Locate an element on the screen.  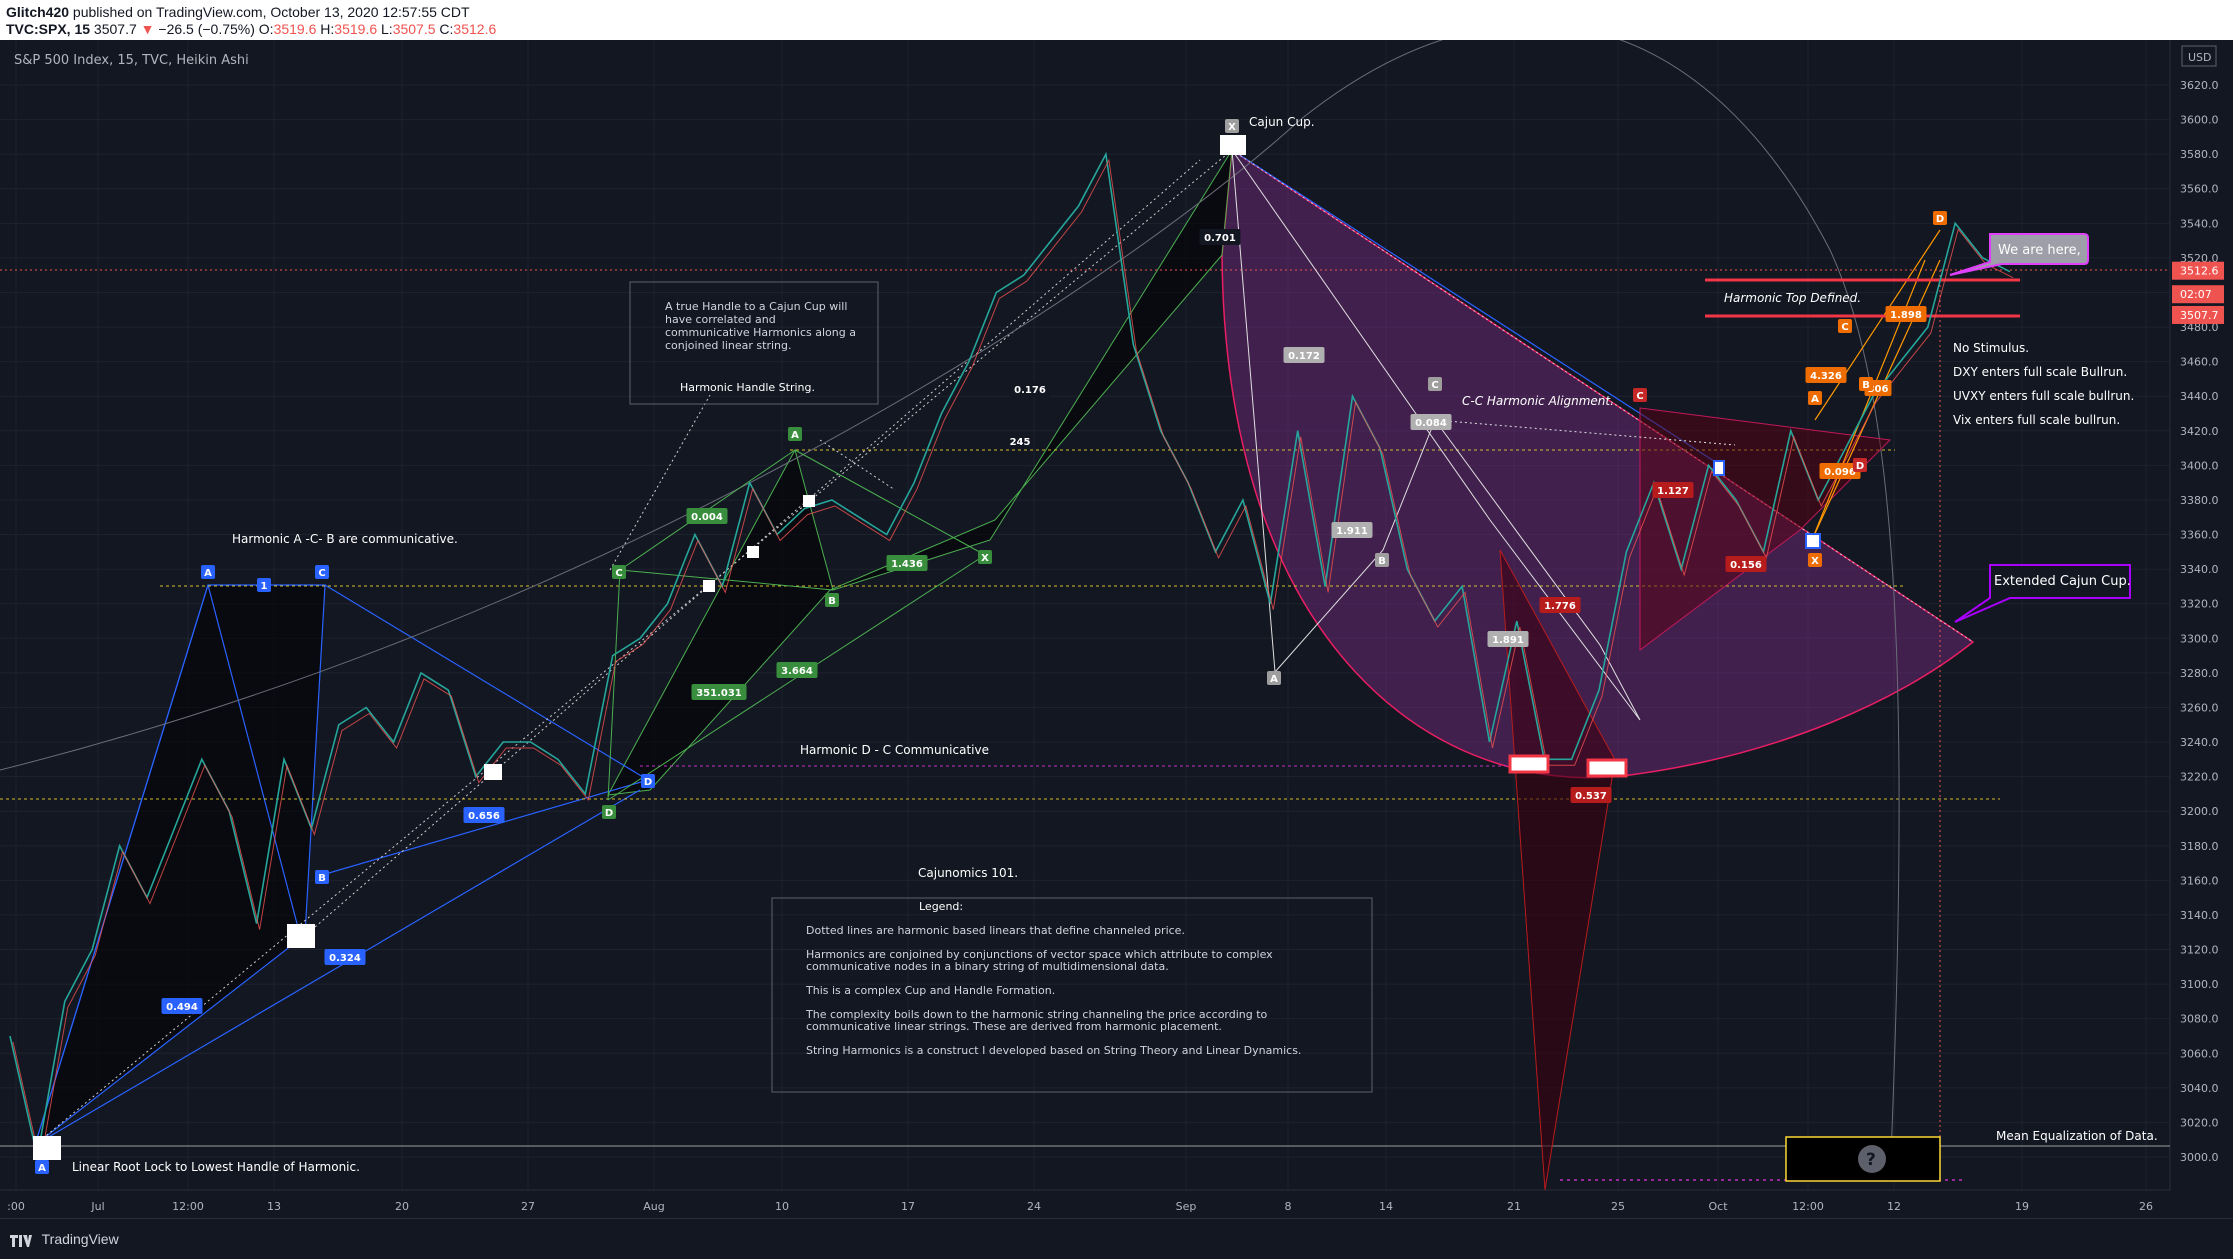
time-tick-label: Aug is located at coordinates (653, 1206).